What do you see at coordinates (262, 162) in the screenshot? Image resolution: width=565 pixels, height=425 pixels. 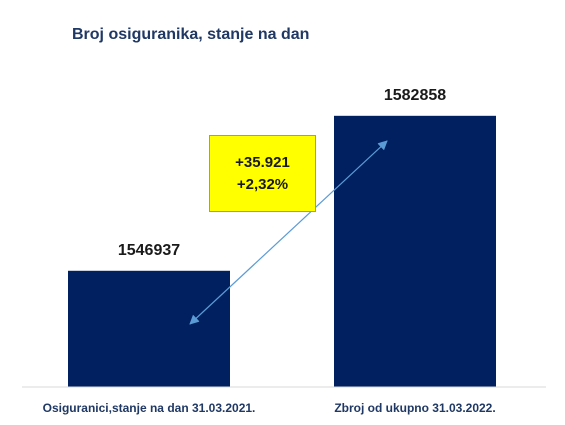 I see `change-absolute: +35.921` at bounding box center [262, 162].